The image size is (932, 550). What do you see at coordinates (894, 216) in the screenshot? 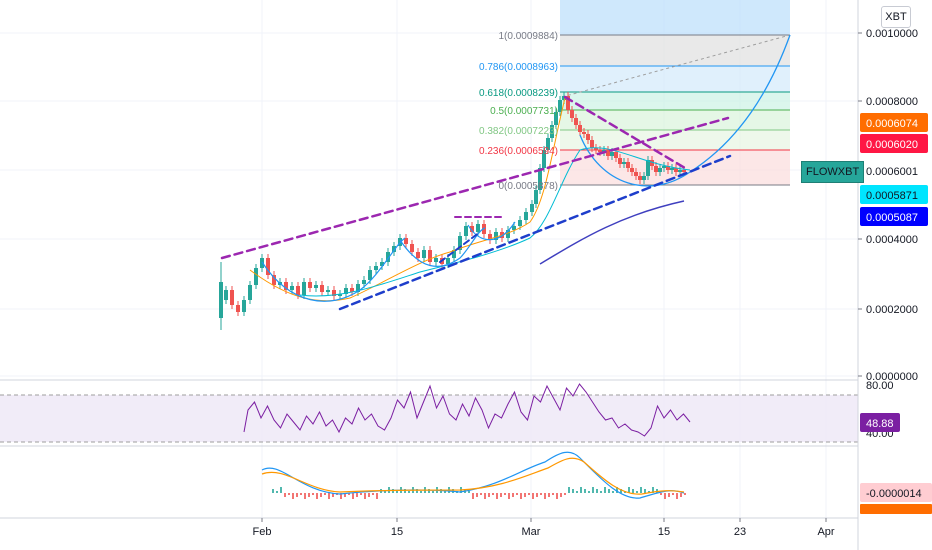
I see `price-tag` at bounding box center [894, 216].